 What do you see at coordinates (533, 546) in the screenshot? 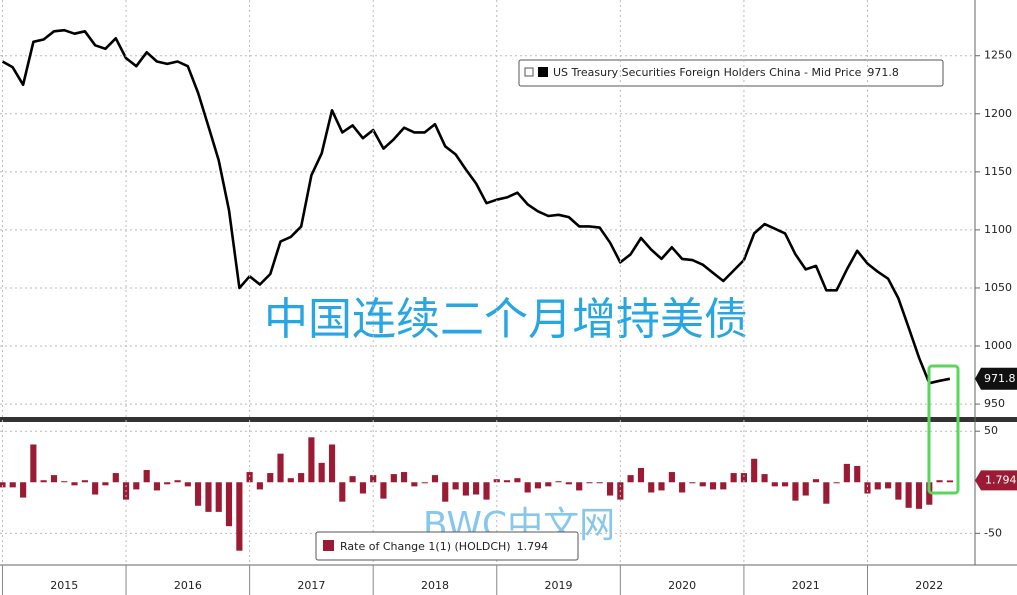
I see `legend-value: 1.794` at bounding box center [533, 546].